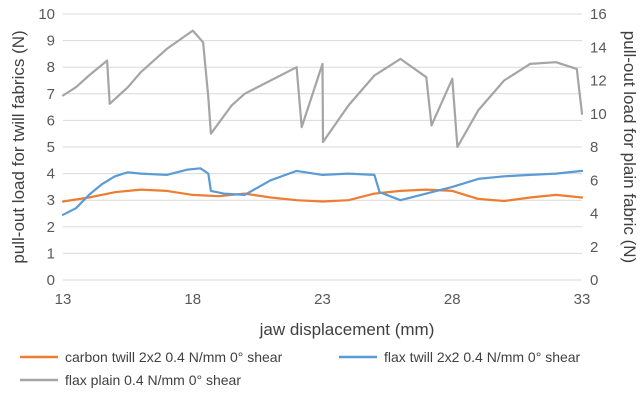 The width and height of the screenshot is (642, 397). Describe the element at coordinates (51, 147) in the screenshot. I see `y-tick-label: 5` at that location.